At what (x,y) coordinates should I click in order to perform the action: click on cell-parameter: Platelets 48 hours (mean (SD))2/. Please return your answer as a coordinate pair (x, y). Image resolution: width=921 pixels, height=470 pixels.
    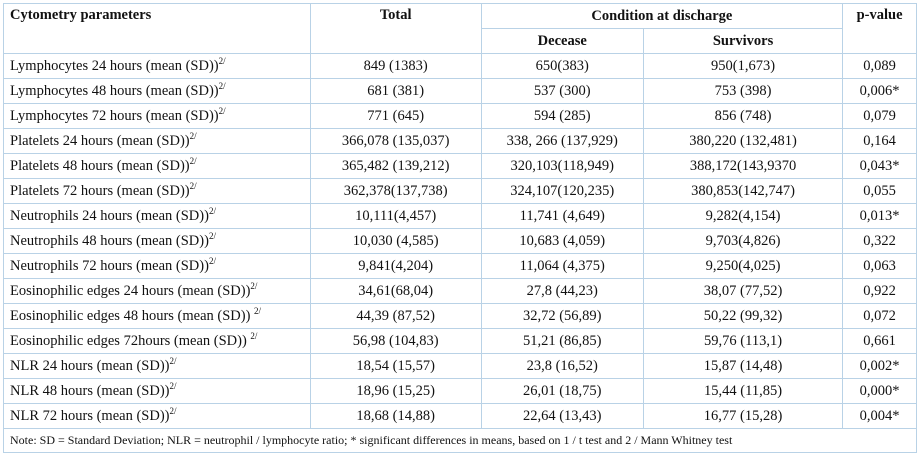
    Looking at the image, I should click on (157, 166).